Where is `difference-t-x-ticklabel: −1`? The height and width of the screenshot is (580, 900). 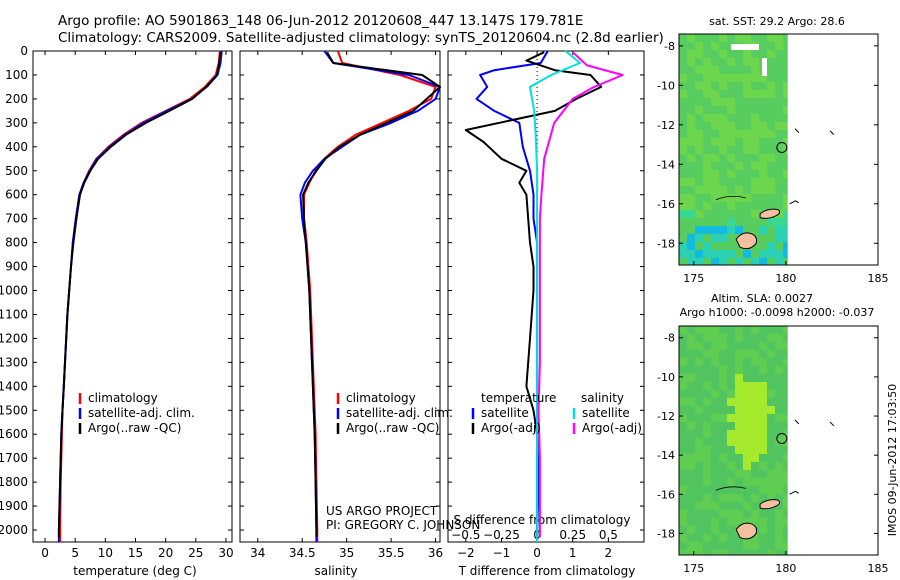 difference-t-x-ticklabel: −1 is located at coordinates (502, 553).